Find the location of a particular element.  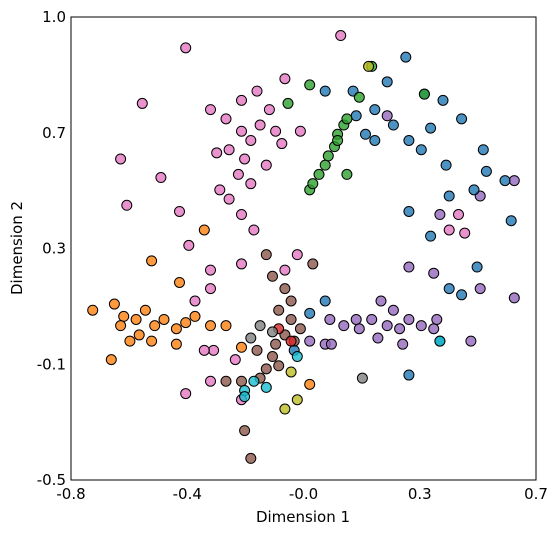

y-tick-label: -0.1 is located at coordinates (51, 364).